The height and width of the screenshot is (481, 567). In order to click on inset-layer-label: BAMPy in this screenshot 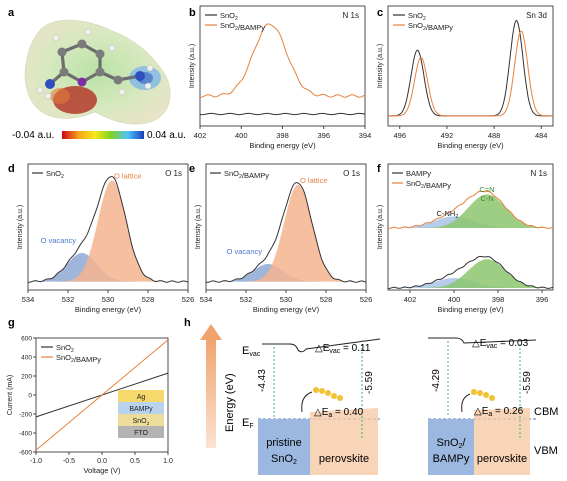, I will do `click(141, 409)`.